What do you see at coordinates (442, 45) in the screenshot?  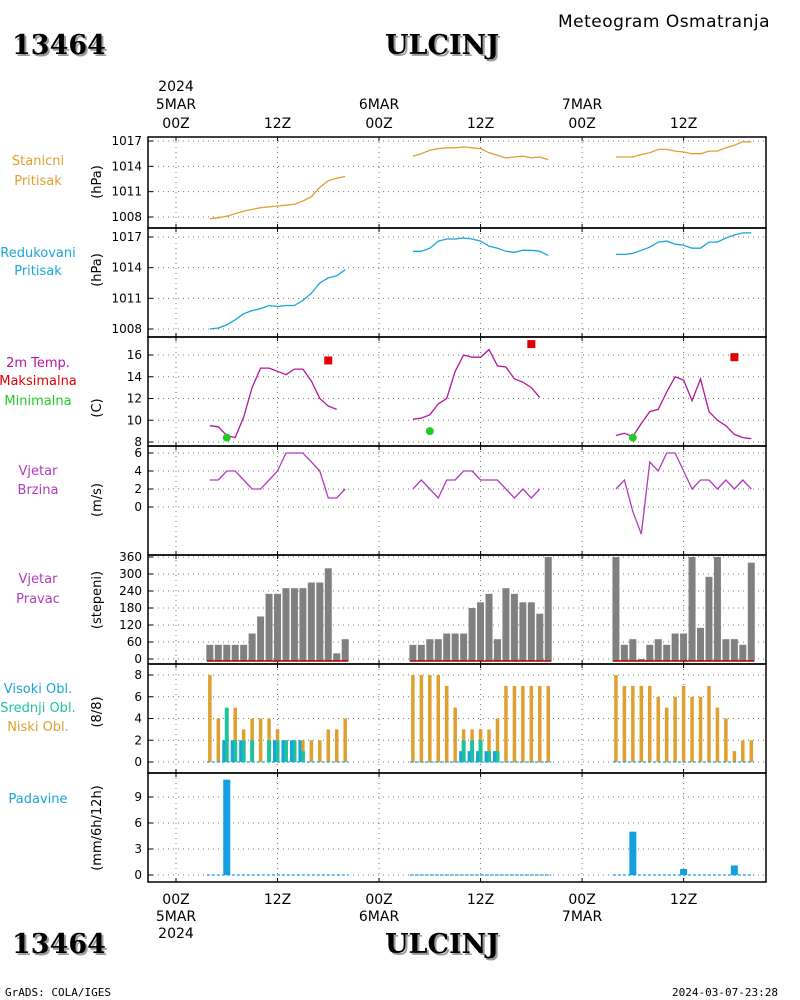 I see `station-name-top: ULCINJ` at bounding box center [442, 45].